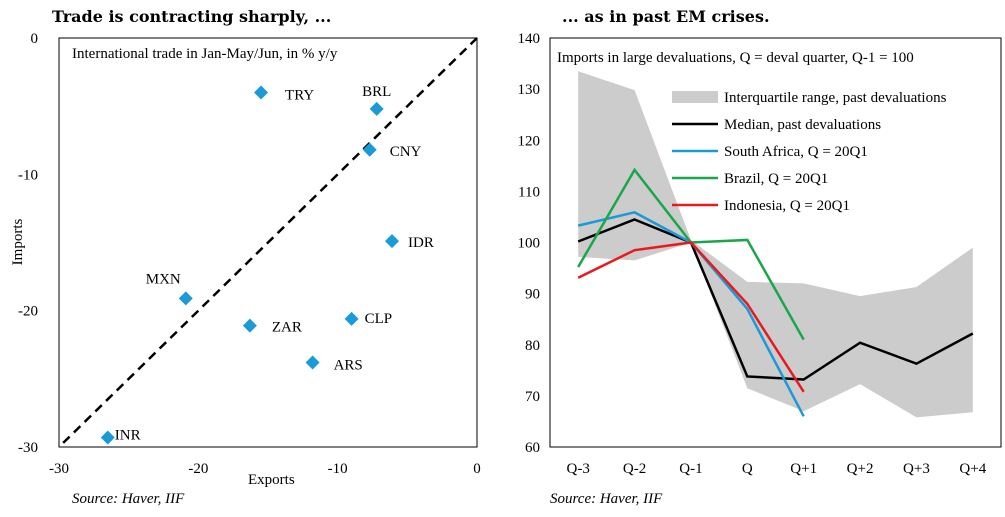 This screenshot has height=517, width=1005. I want to click on line-y-tick-label: 70, so click(532, 397).